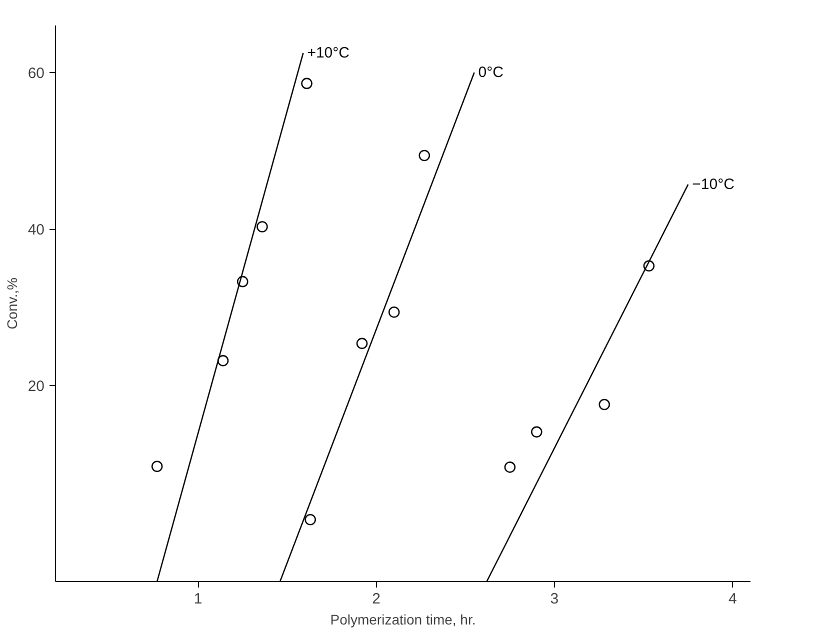  Describe the element at coordinates (554, 599) in the screenshot. I see `x-tick-label: 3` at that location.